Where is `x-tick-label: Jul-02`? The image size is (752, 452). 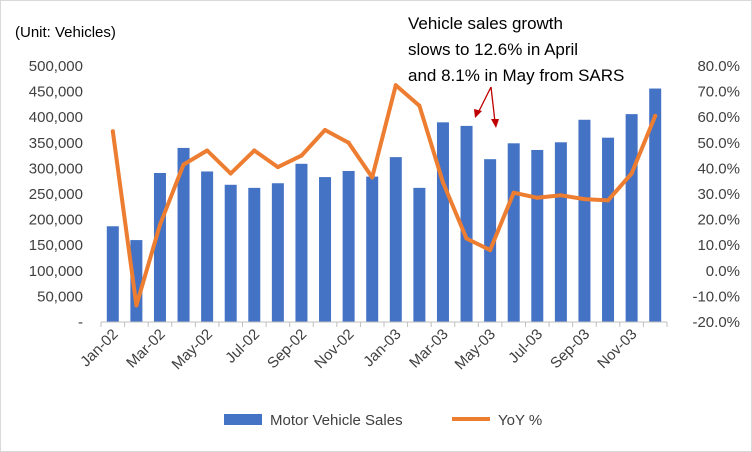 x-tick-label: Jul-02 is located at coordinates (242, 346).